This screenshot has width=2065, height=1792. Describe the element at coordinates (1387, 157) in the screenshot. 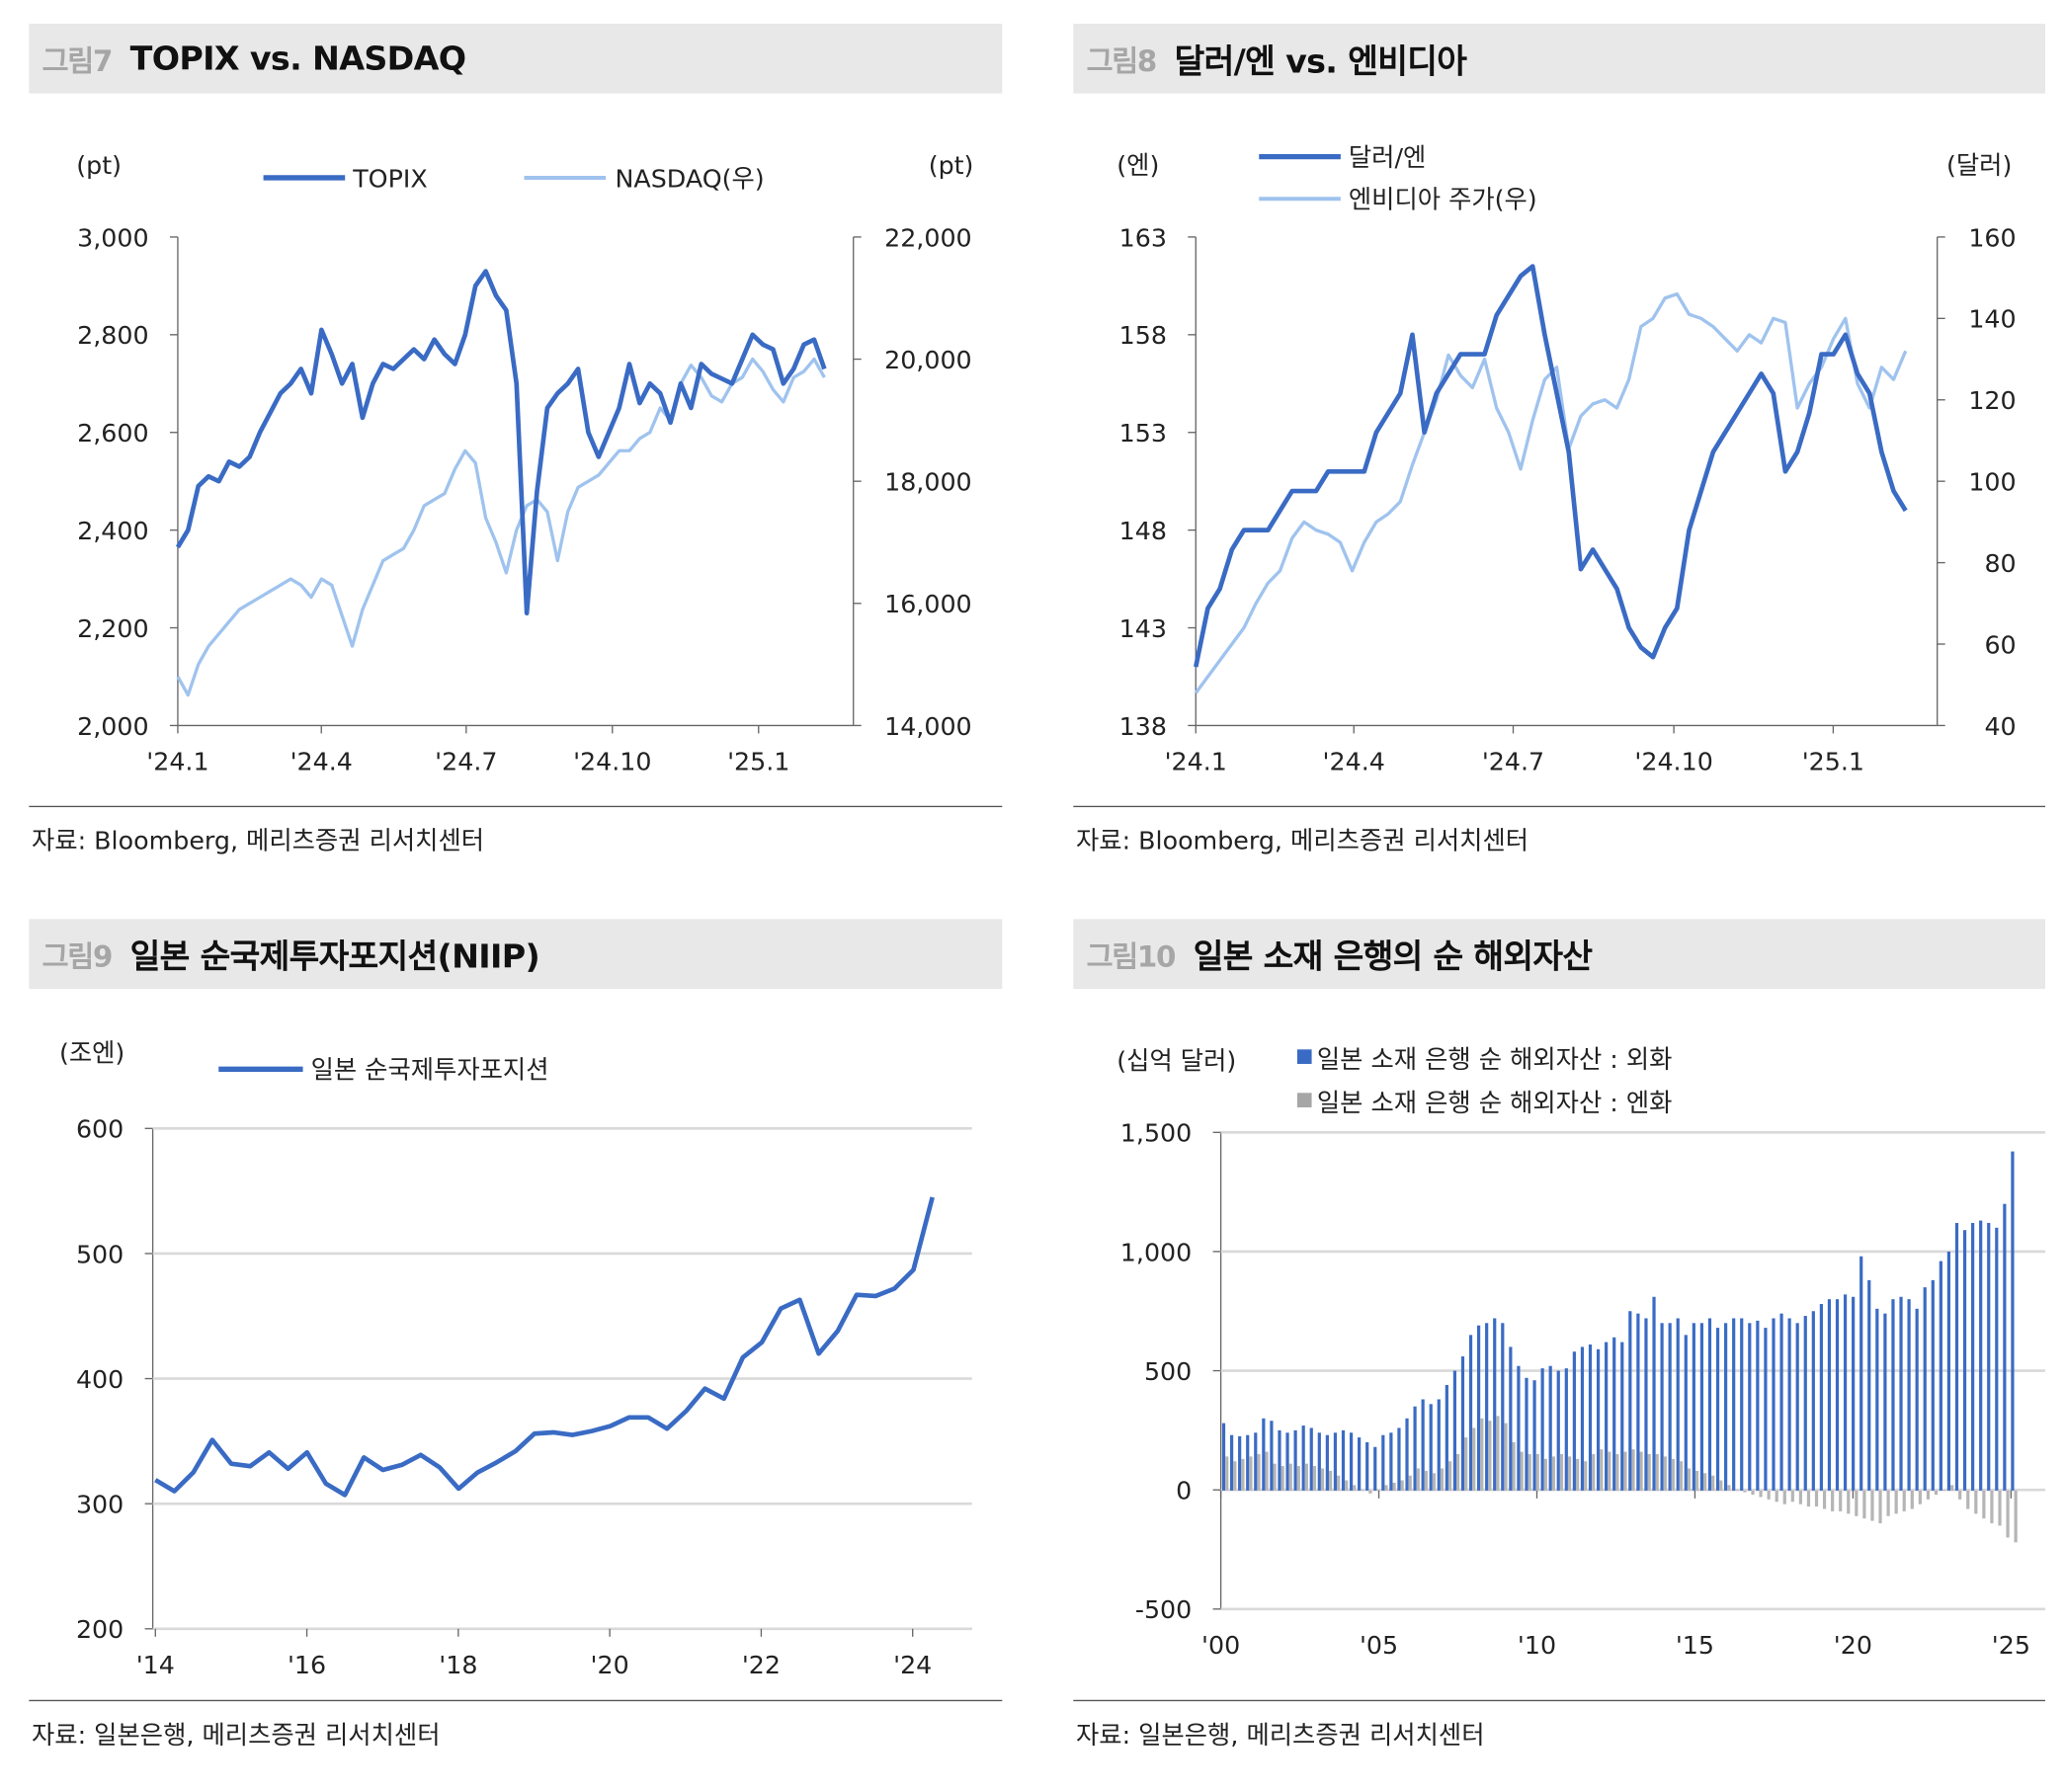

I see `legend-label: 달러/엔` at that location.